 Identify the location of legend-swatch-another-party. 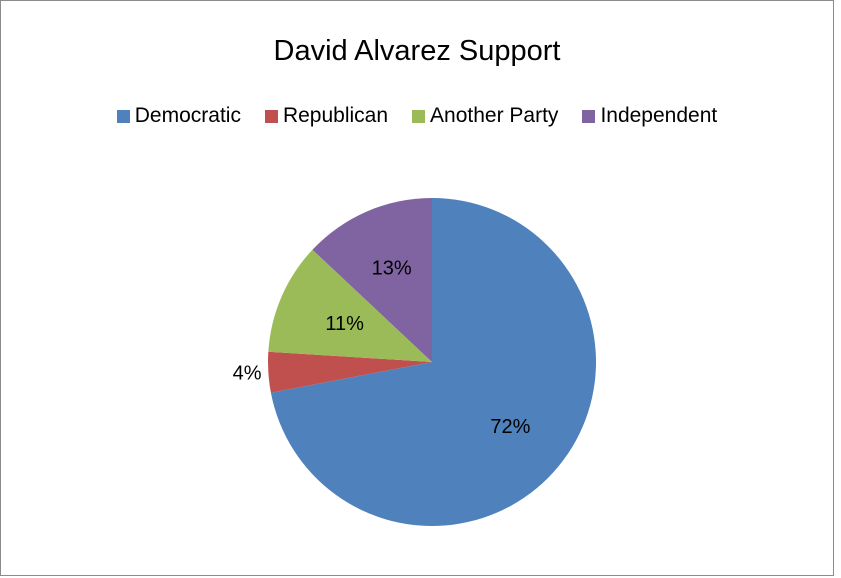
(419, 116).